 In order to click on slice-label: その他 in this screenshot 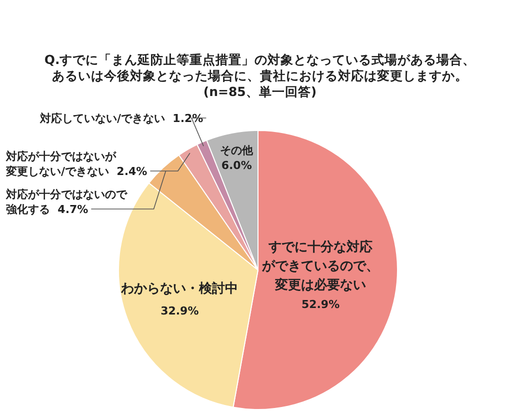, I will do `click(237, 151)`.